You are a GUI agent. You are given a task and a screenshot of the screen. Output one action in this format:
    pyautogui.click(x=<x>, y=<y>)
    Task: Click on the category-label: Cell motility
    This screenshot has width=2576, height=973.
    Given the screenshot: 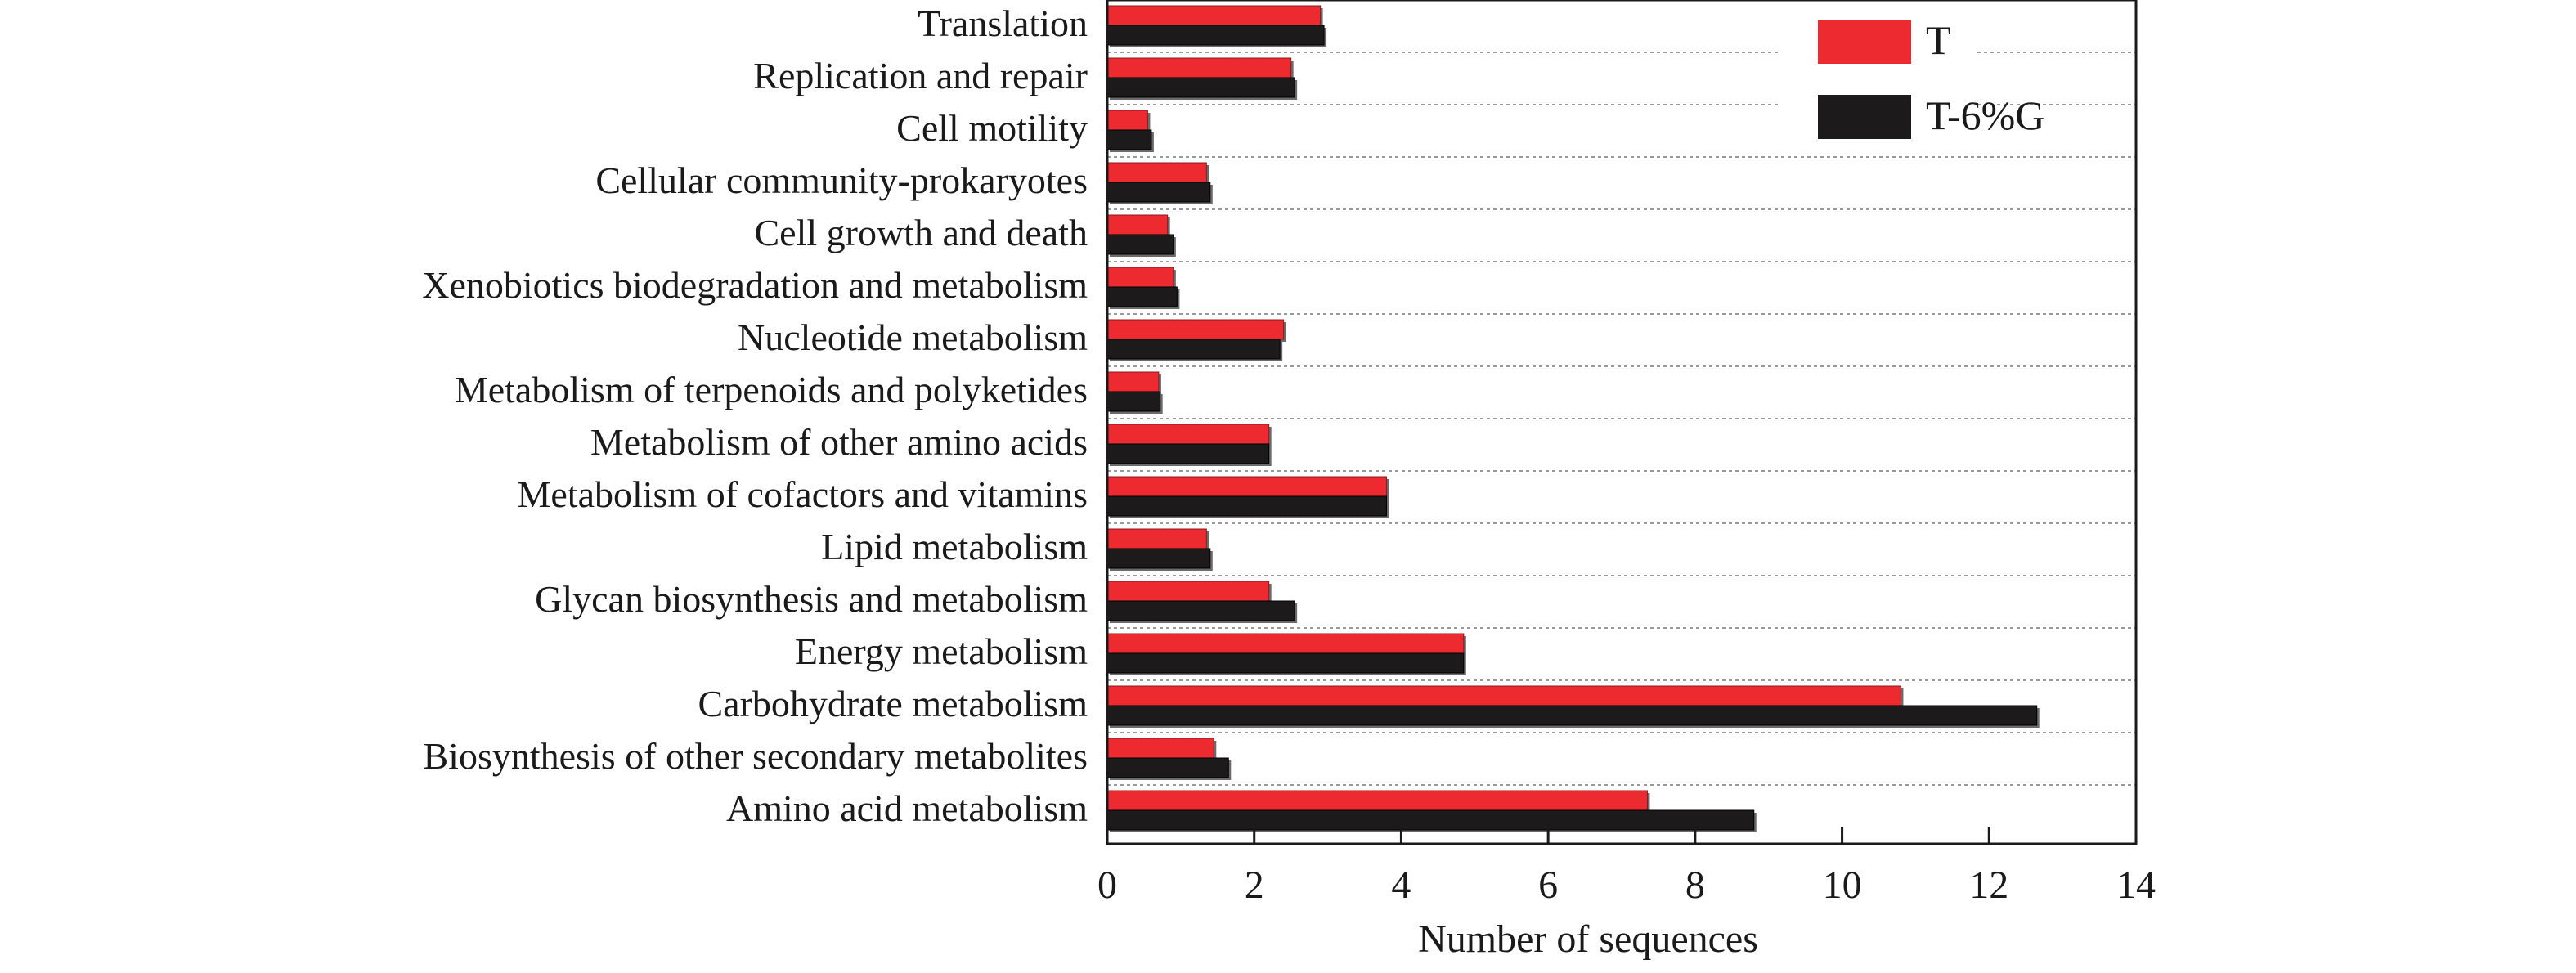 What is the action you would take?
    pyautogui.click(x=992, y=128)
    